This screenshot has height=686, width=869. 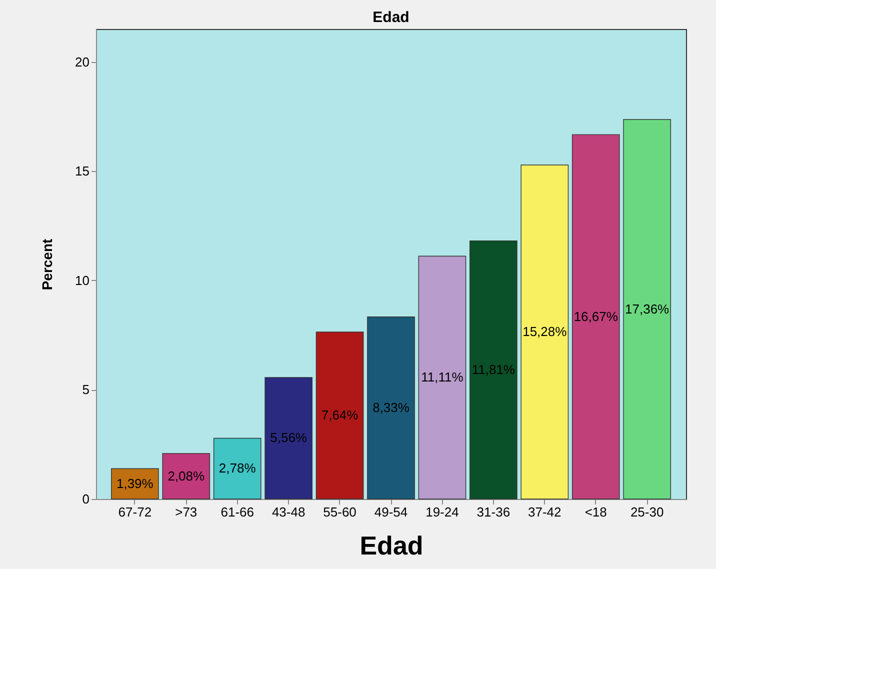 What do you see at coordinates (237, 468) in the screenshot?
I see `data-label: 2,78%` at bounding box center [237, 468].